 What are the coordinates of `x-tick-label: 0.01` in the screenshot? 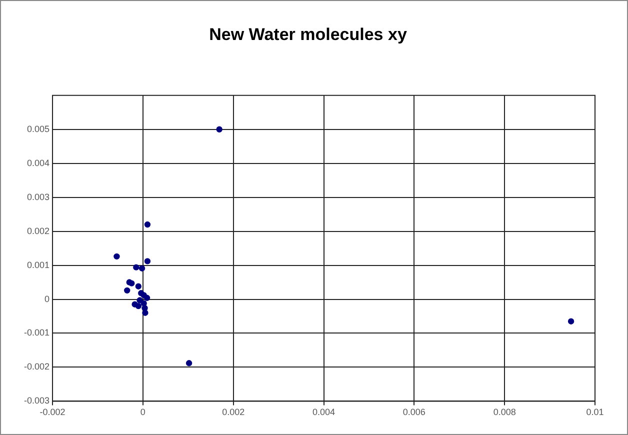 It's located at (595, 412).